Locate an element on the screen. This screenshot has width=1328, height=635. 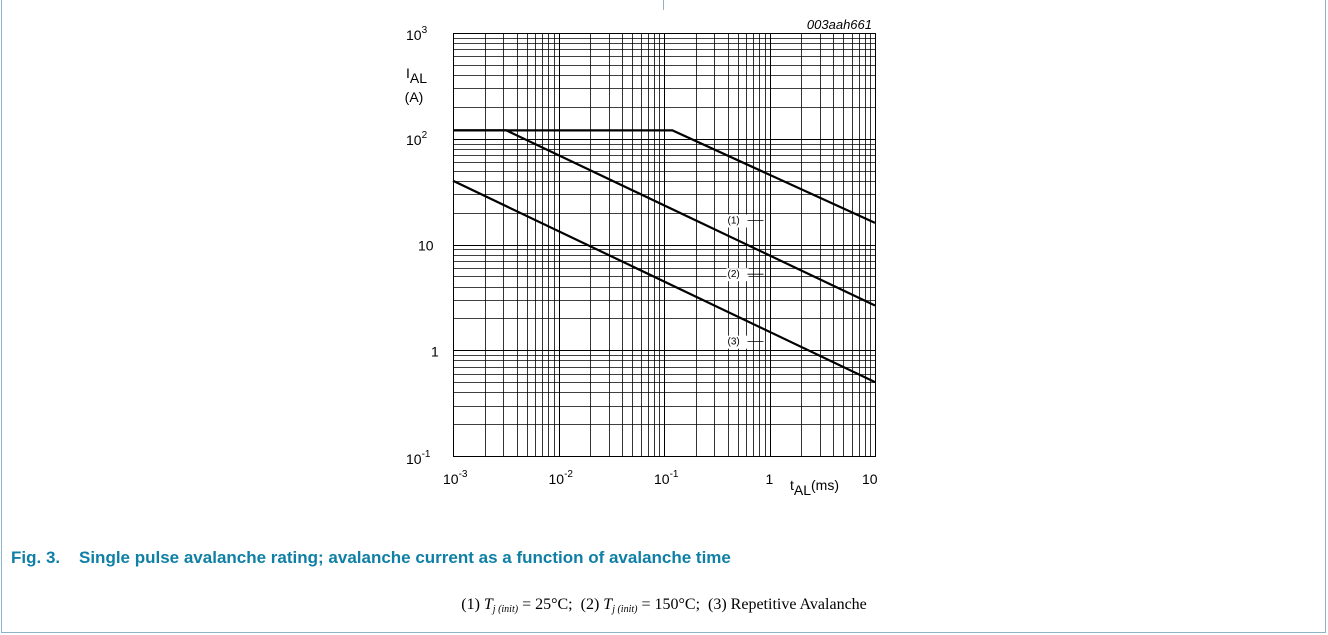
y-axis-unit: (A) is located at coordinates (414, 97).